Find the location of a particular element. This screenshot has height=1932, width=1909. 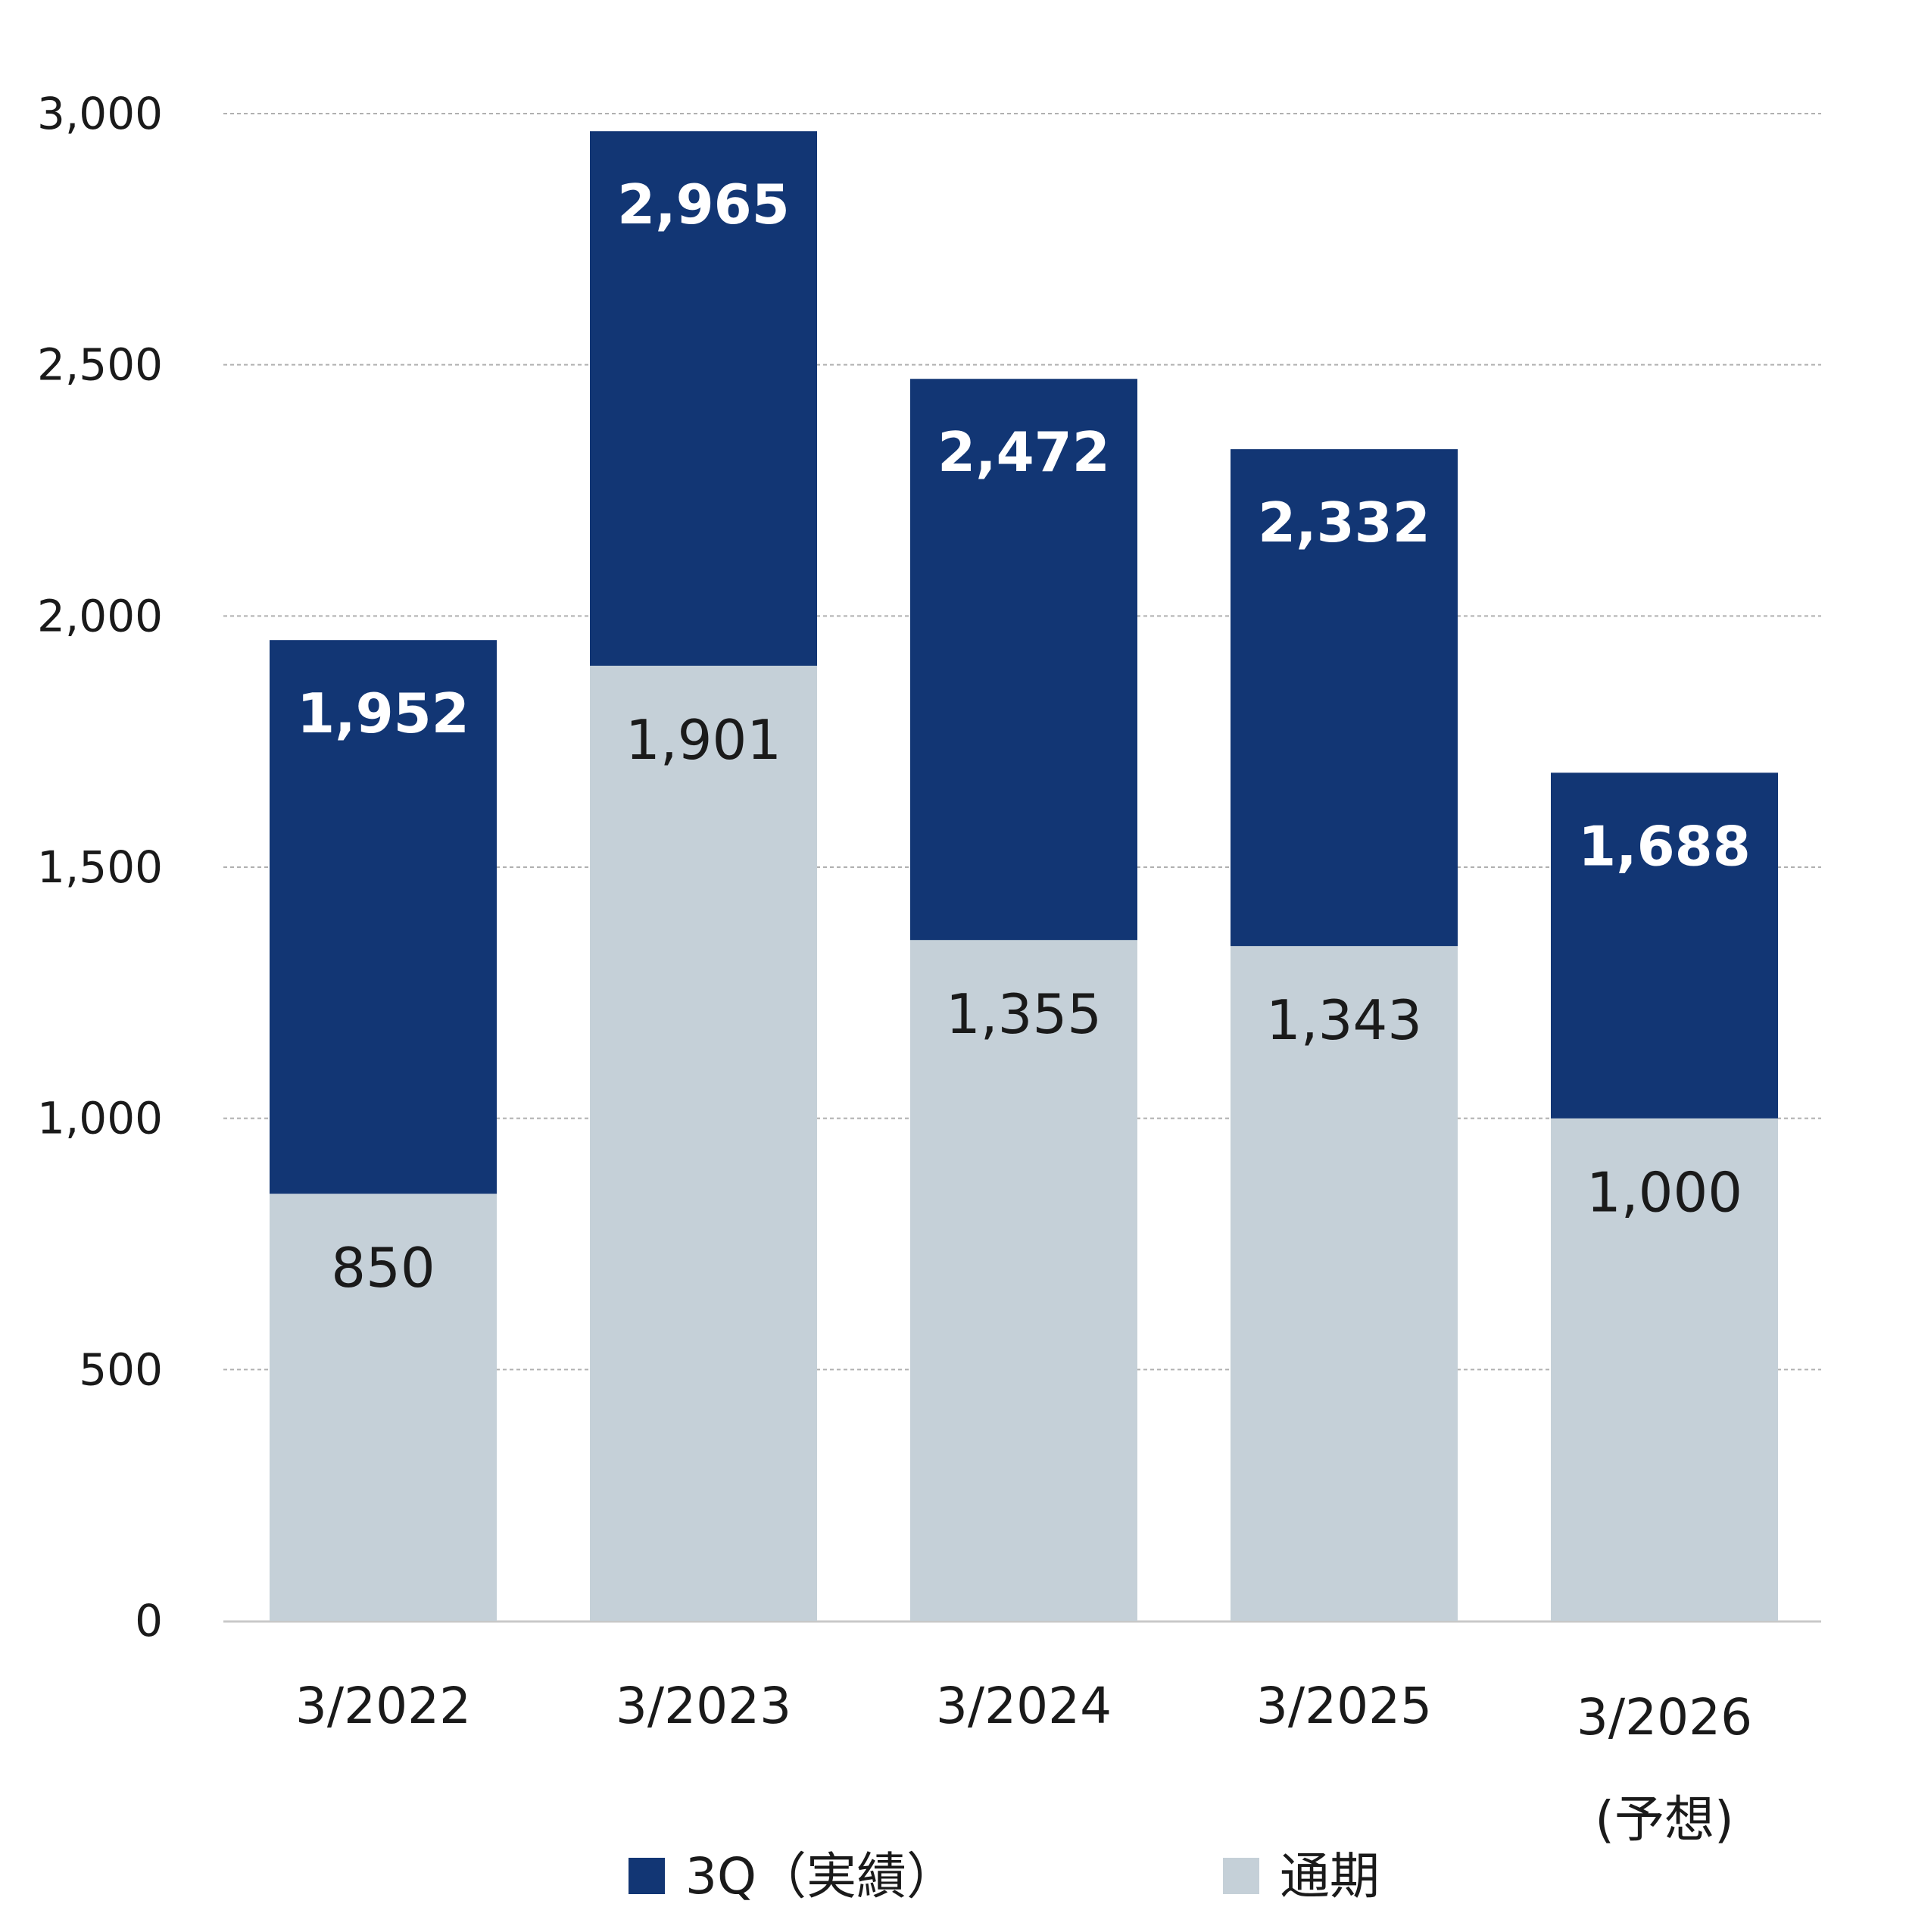

x-category-label: 3/2024 is located at coordinates (1024, 1706).